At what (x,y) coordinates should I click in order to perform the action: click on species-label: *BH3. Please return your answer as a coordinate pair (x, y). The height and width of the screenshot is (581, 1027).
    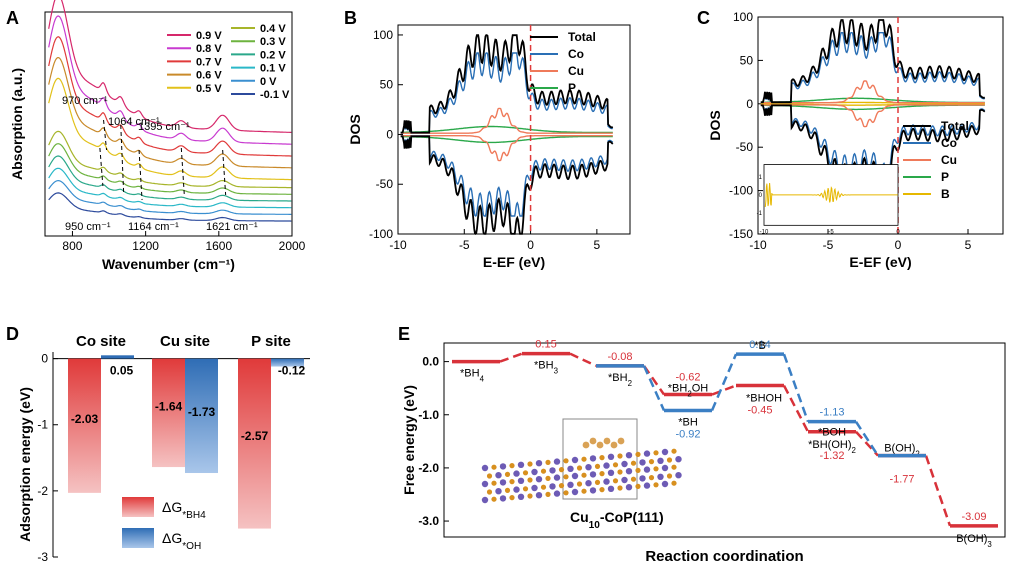
    Looking at the image, I should click on (546, 368).